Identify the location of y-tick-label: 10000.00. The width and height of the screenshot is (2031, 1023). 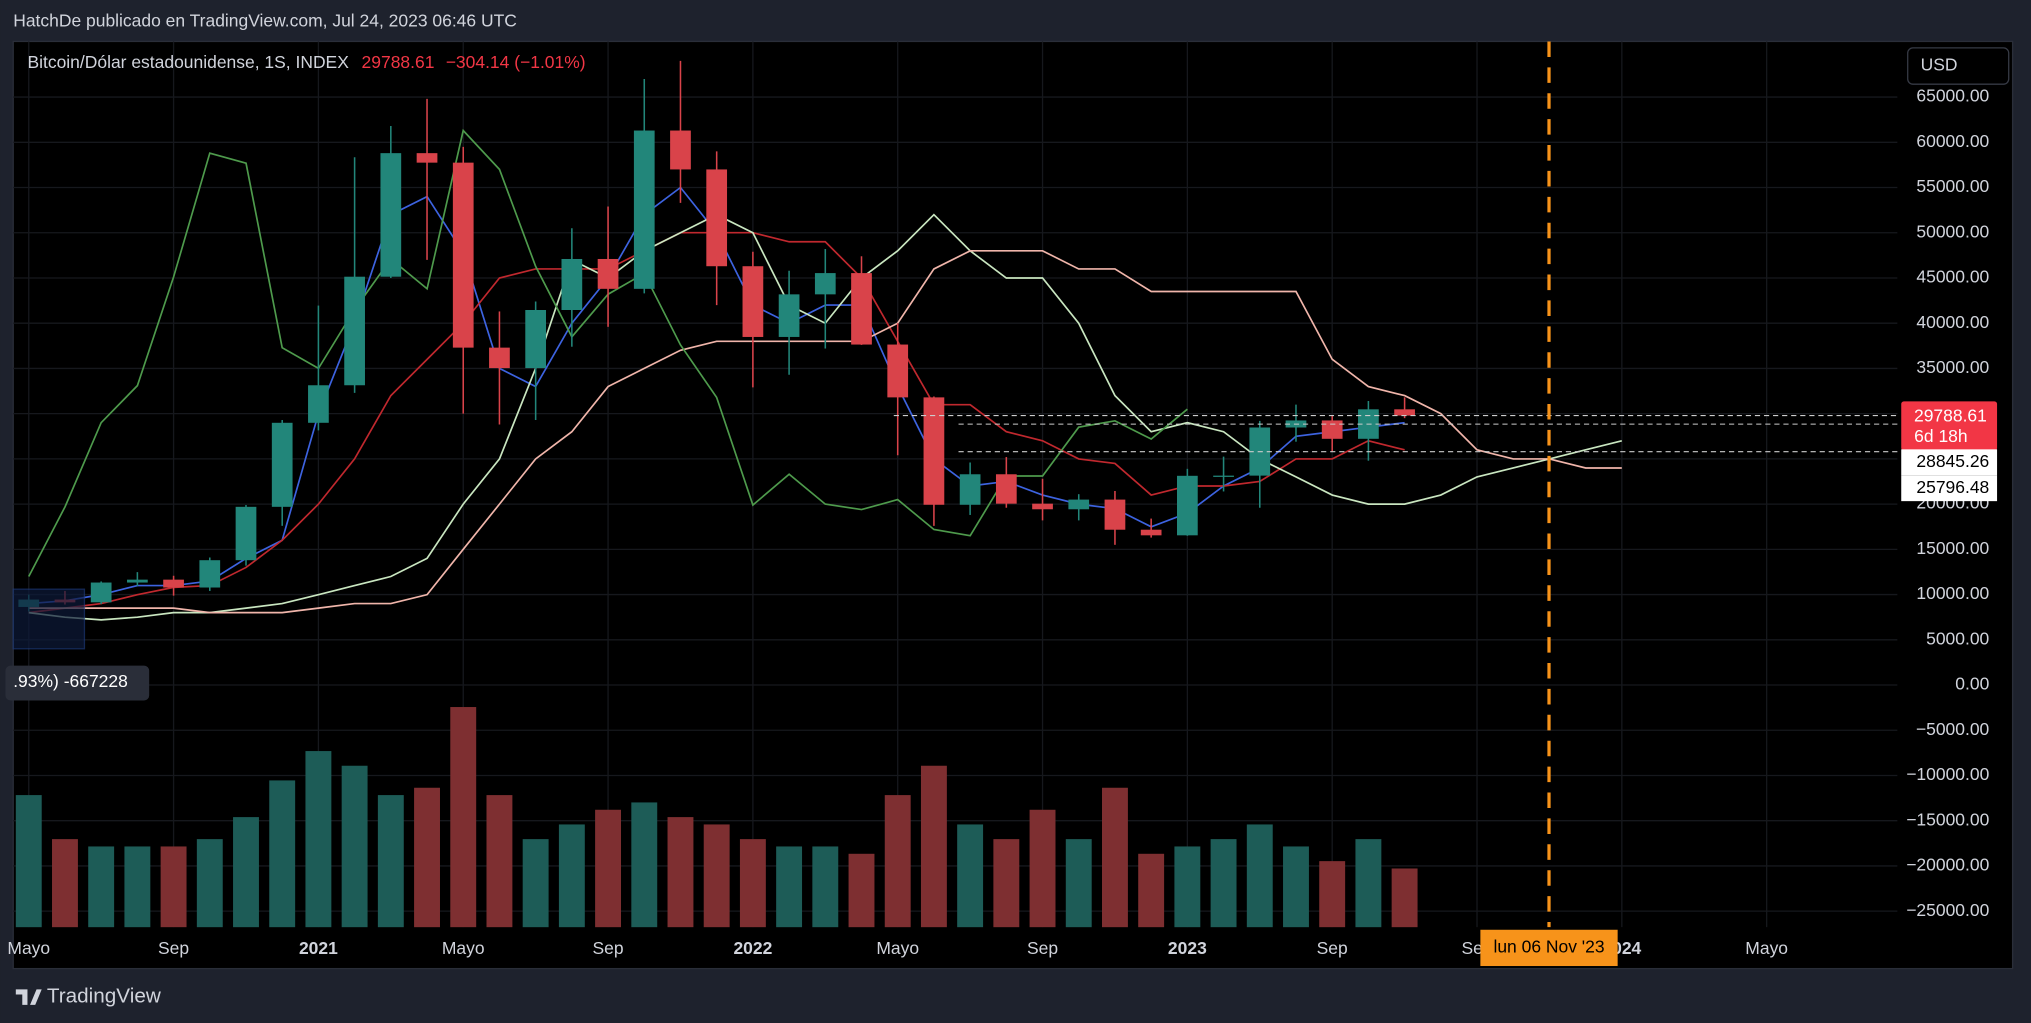
(1952, 593).